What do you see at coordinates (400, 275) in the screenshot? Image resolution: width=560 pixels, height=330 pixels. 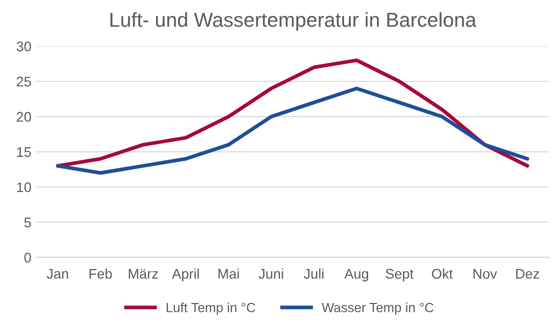 I see `x-tick-label: Sept` at bounding box center [400, 275].